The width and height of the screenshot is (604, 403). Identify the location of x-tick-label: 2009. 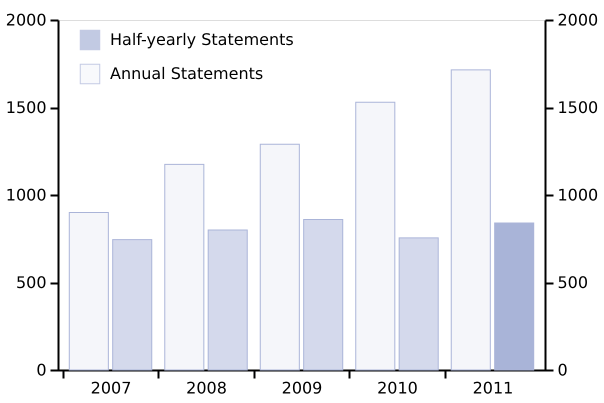
(302, 388).